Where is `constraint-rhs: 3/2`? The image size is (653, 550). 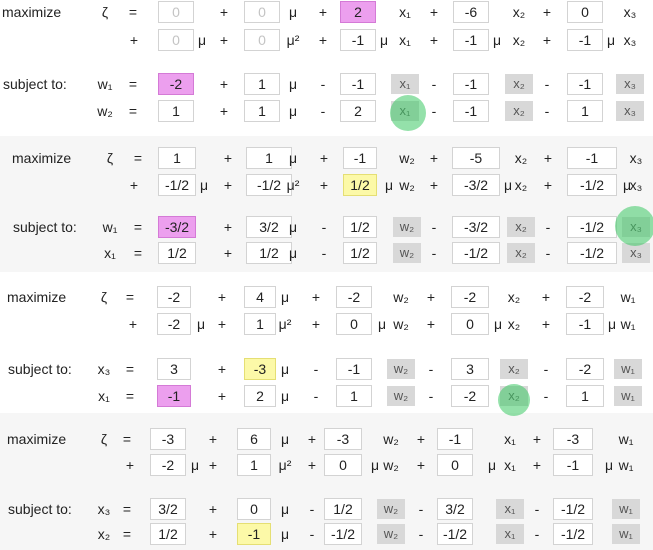 constraint-rhs: 3/2 is located at coordinates (168, 509).